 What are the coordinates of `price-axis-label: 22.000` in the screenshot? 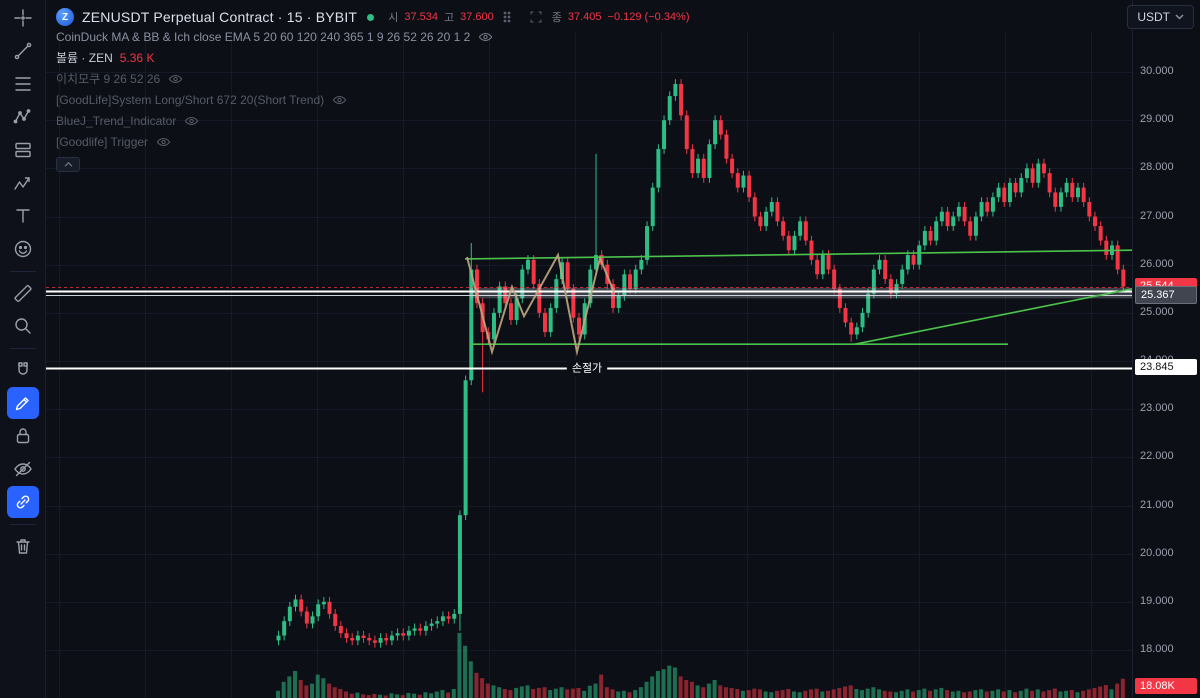 It's located at (1157, 456).